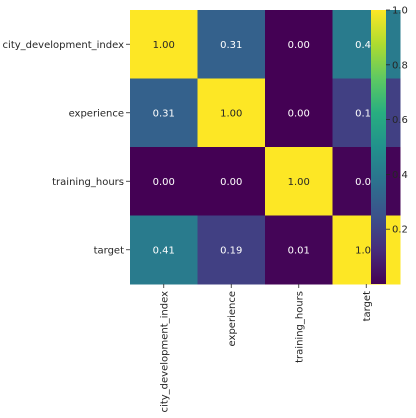 The height and width of the screenshot is (418, 416). What do you see at coordinates (400, 230) in the screenshot?
I see `colorbar-tick-label-0: 0.2` at bounding box center [400, 230].